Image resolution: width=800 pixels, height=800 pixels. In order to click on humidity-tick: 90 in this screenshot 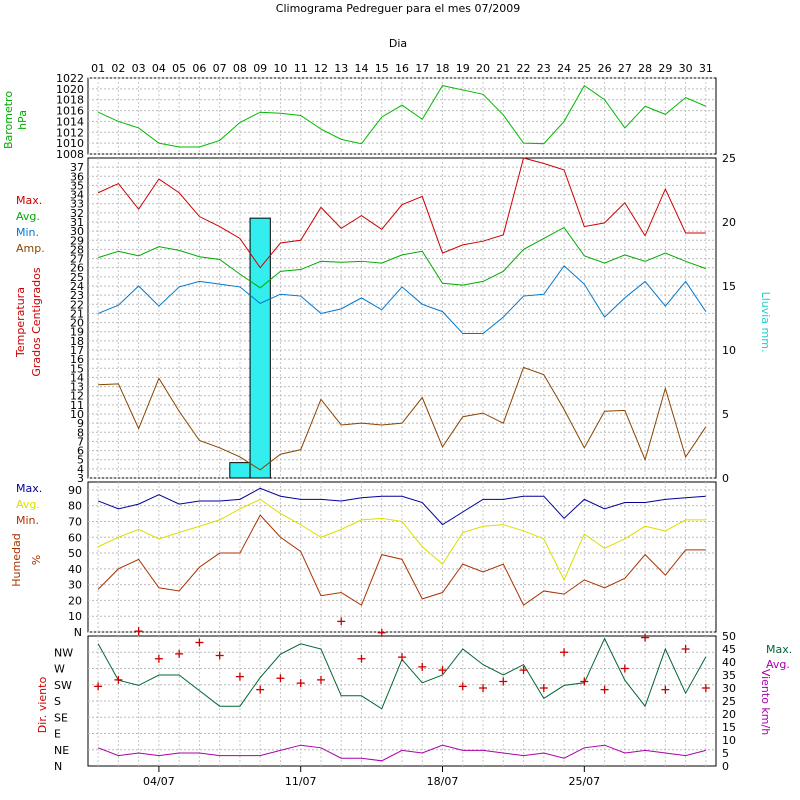, I will do `click(75, 490)`.